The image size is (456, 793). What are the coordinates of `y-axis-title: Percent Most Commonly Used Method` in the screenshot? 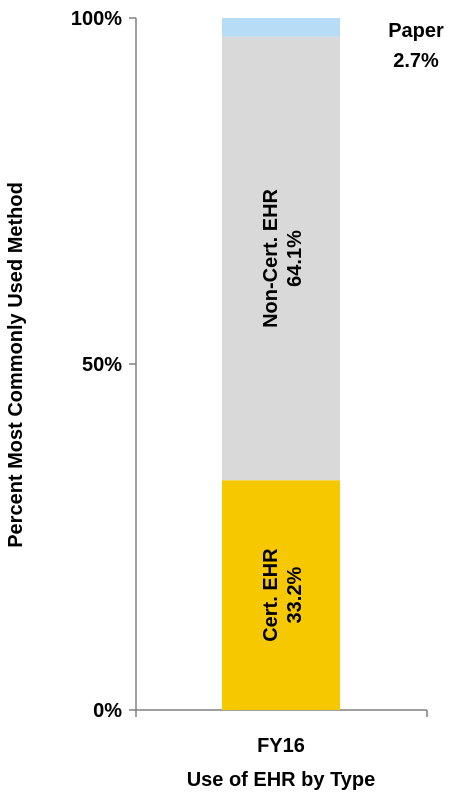 It's located at (16, 365).